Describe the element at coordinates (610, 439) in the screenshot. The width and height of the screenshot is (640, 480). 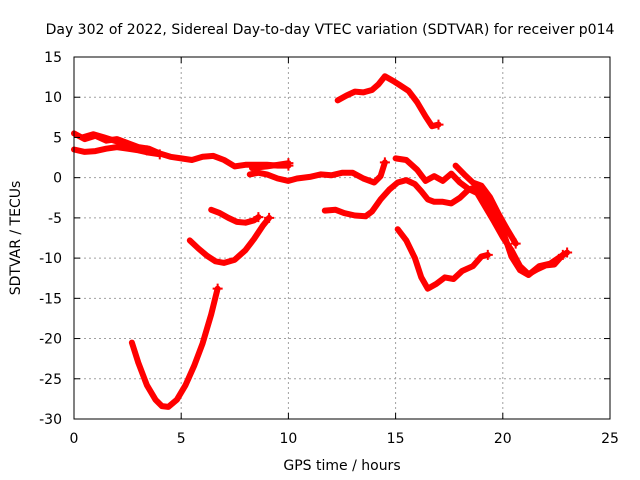
I see `x-tick-label: 25` at that location.